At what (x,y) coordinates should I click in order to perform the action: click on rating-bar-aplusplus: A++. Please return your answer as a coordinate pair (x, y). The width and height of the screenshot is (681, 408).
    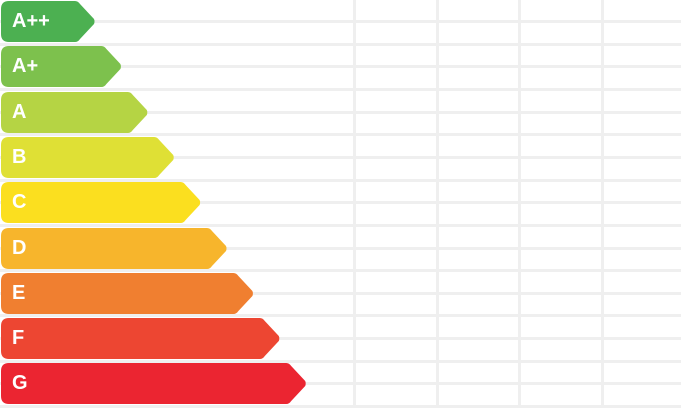
    Looking at the image, I should click on (48, 21).